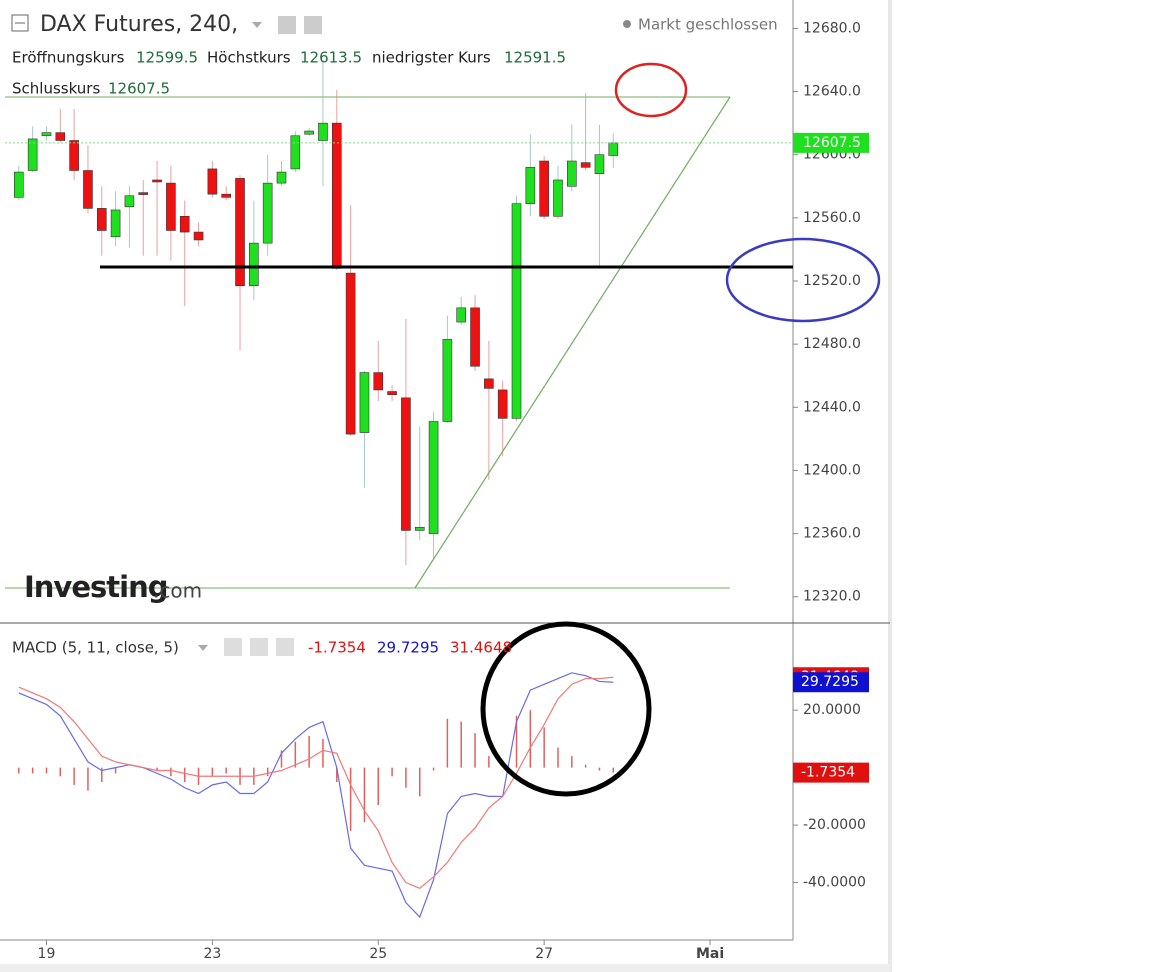 The image size is (1171, 972). I want to click on x-tick-label: Mai, so click(710, 954).